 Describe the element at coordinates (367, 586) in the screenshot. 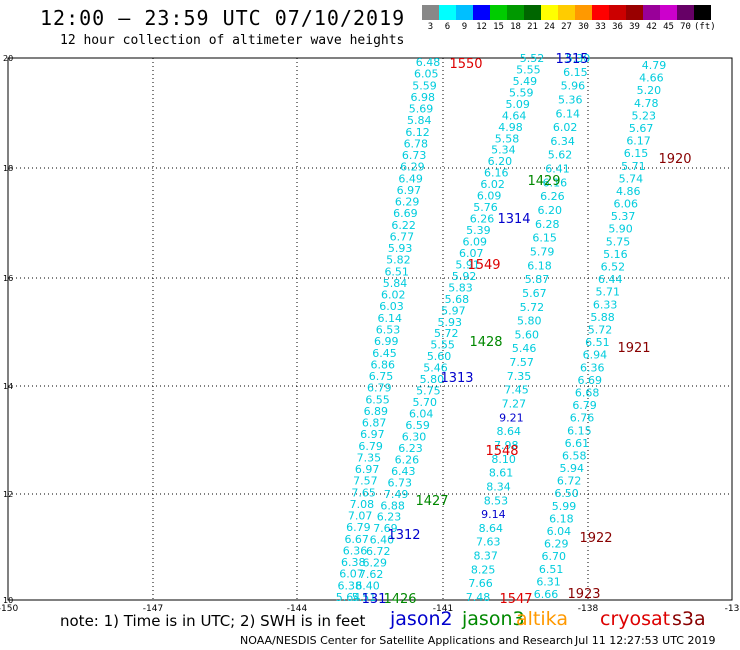

I see `wave-height-value: 6.40` at that location.